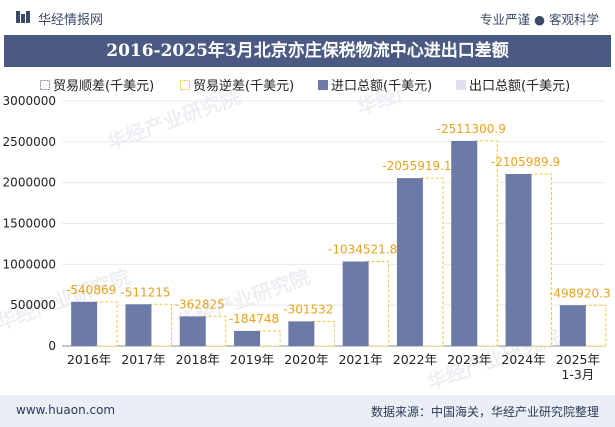  I want to click on legend-item-export: 出口总额(千美元), so click(513, 84).